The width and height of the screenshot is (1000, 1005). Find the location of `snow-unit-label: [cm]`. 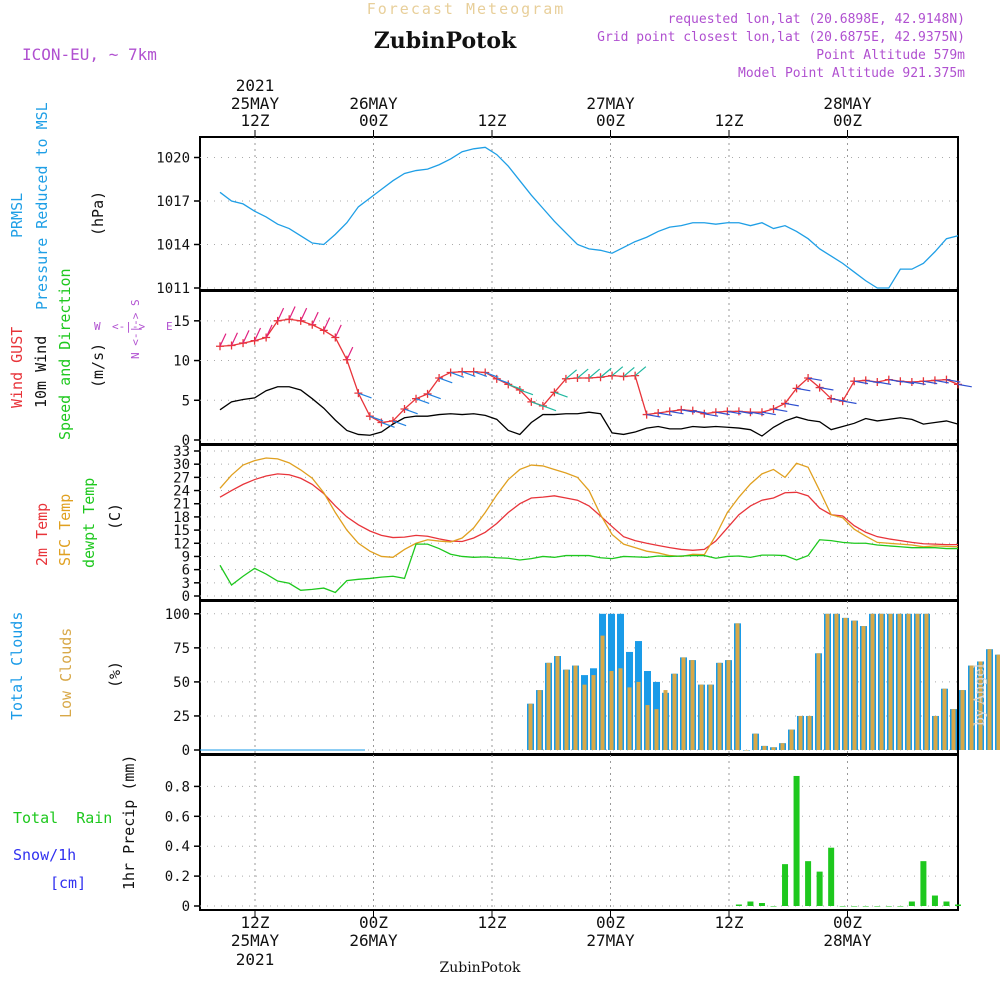

snow-unit-label: [cm] is located at coordinates (68, 883).